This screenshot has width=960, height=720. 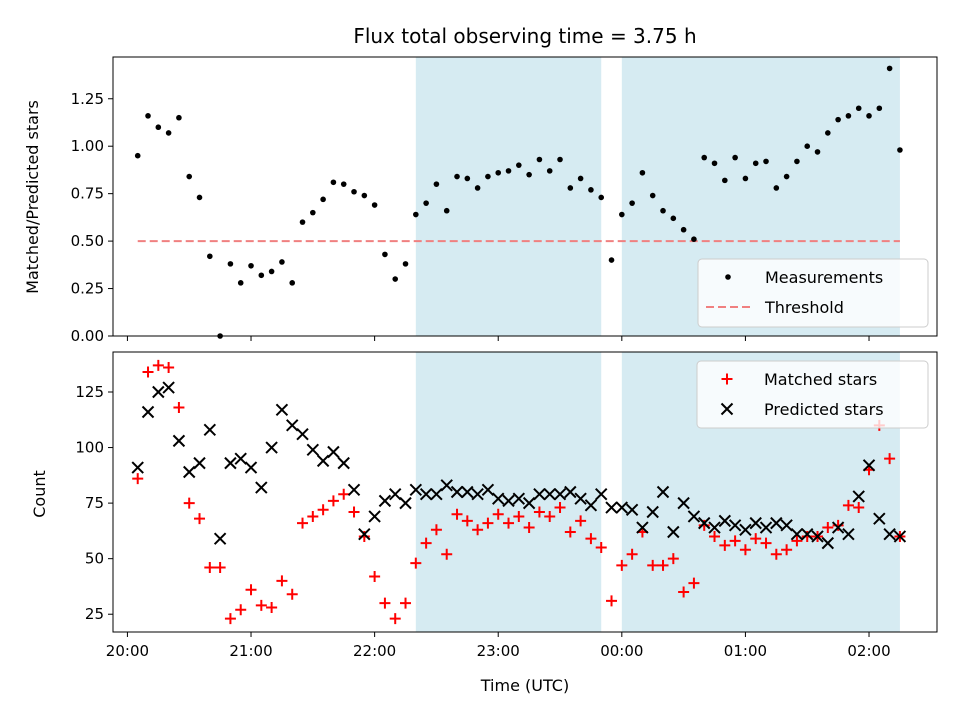 I want to click on legend-matched-swatch, so click(x=727, y=379).